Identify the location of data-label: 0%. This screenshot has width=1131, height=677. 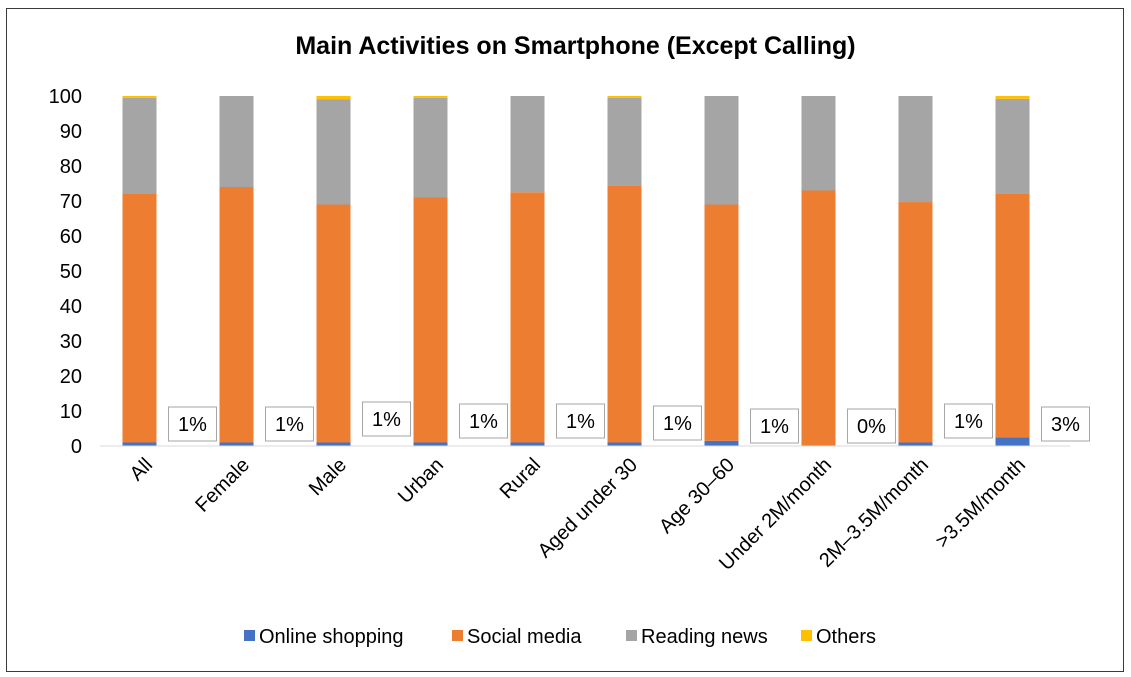
(871, 426).